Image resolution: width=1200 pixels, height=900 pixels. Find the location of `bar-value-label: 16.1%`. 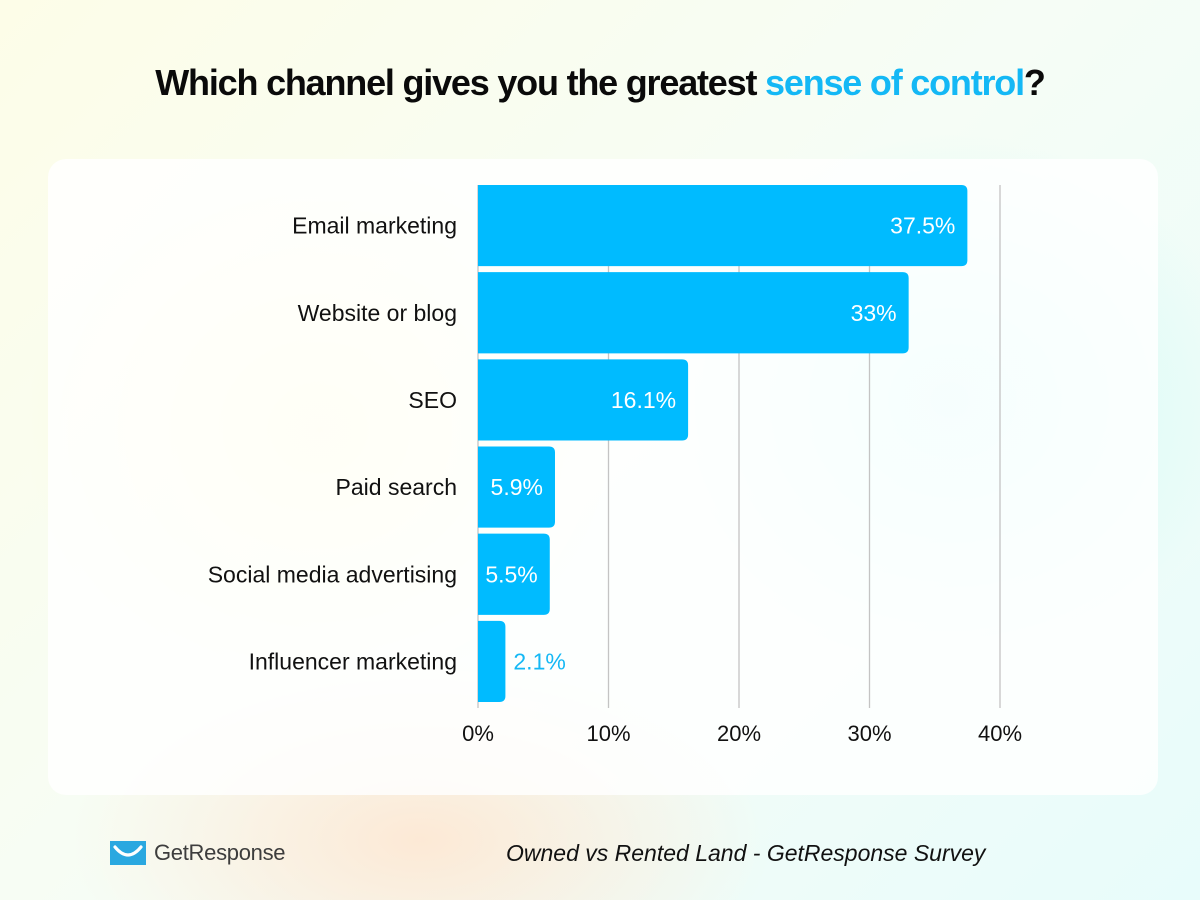

bar-value-label: 16.1% is located at coordinates (643, 400).